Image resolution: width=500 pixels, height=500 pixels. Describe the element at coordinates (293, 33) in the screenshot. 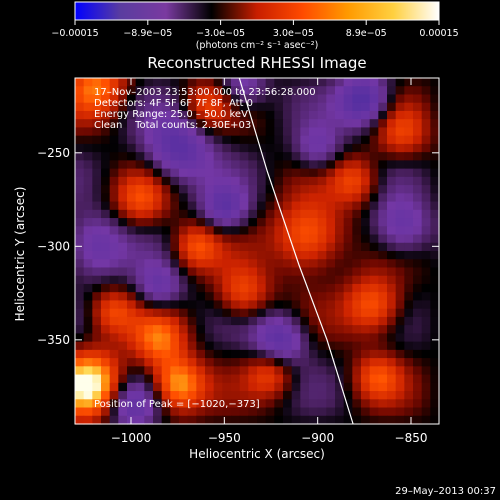

I see `colorbar-tick-label: 3.0e−05` at that location.